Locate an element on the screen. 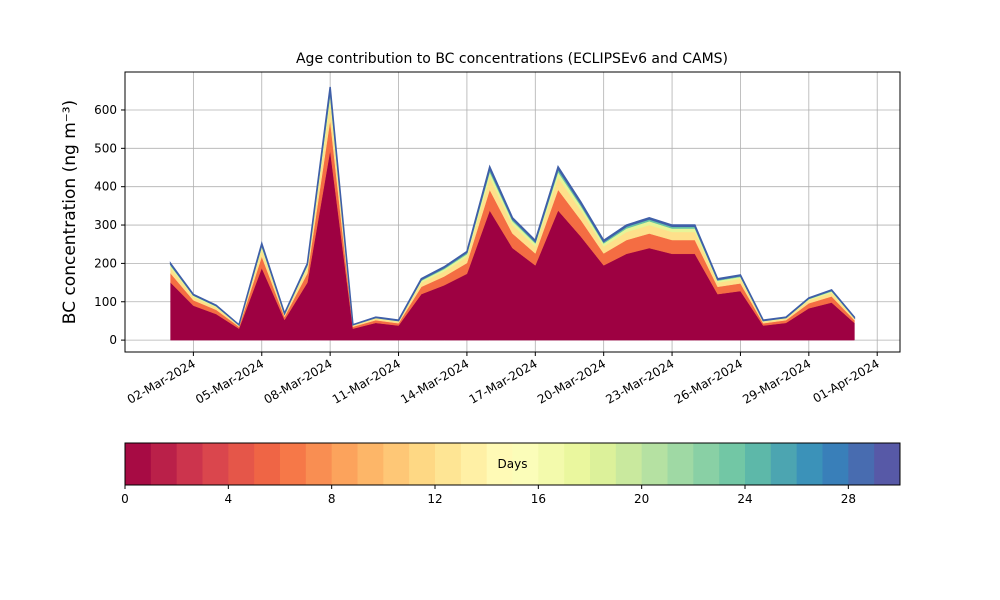 The height and width of the screenshot is (600, 1000). colorbar-frame is located at coordinates (512, 464).